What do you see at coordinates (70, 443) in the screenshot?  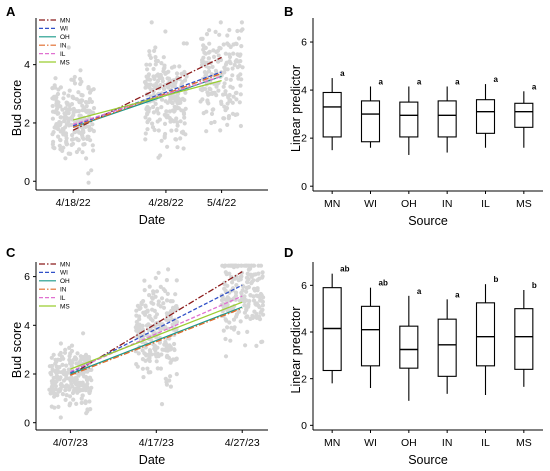 I see `x-tick-label: 4/07/23` at bounding box center [70, 443].